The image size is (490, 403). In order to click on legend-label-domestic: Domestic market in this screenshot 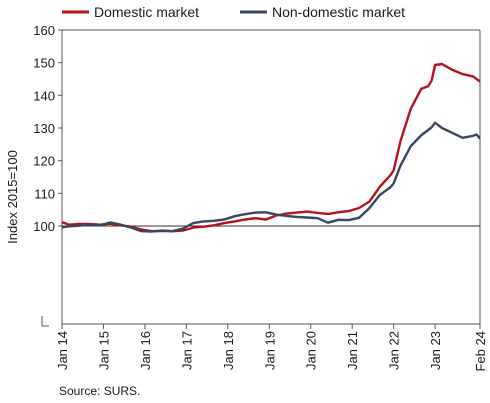, I will do `click(146, 12)`.